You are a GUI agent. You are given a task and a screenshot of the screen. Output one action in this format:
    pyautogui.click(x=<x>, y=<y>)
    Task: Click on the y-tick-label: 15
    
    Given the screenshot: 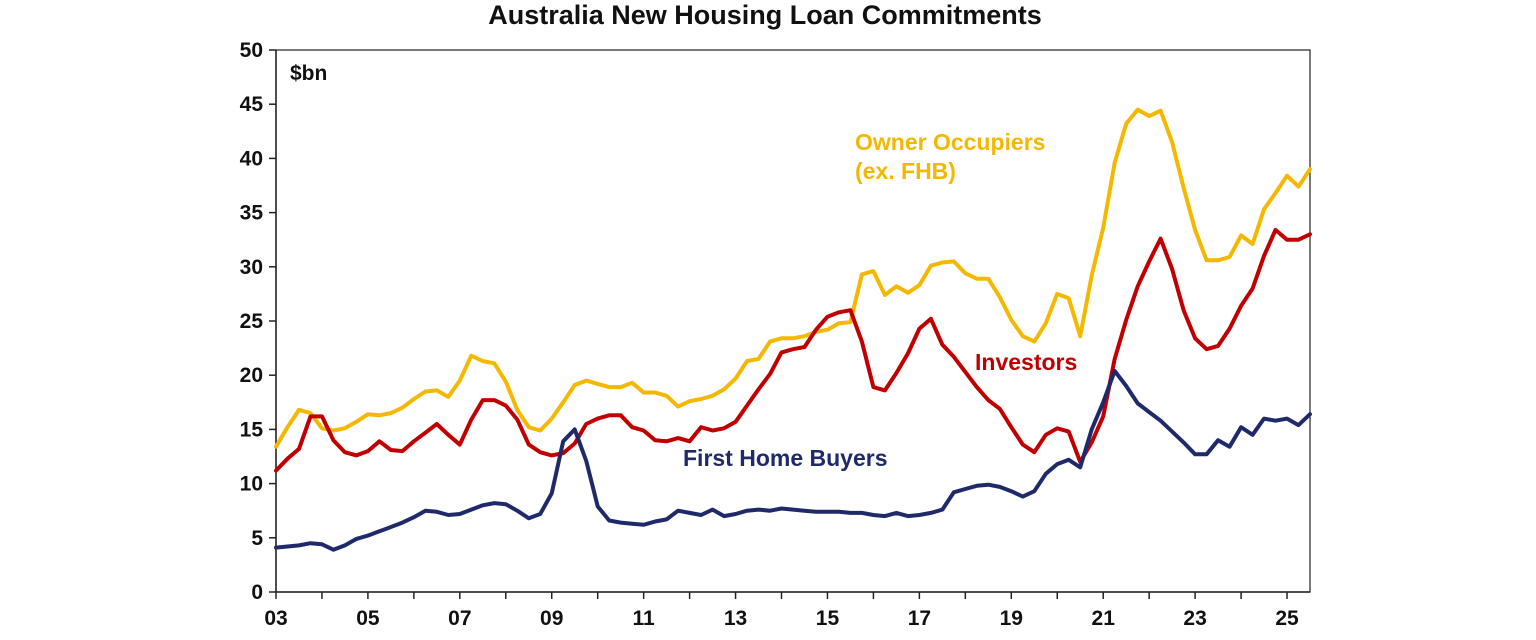 What is the action you would take?
    pyautogui.click(x=252, y=429)
    